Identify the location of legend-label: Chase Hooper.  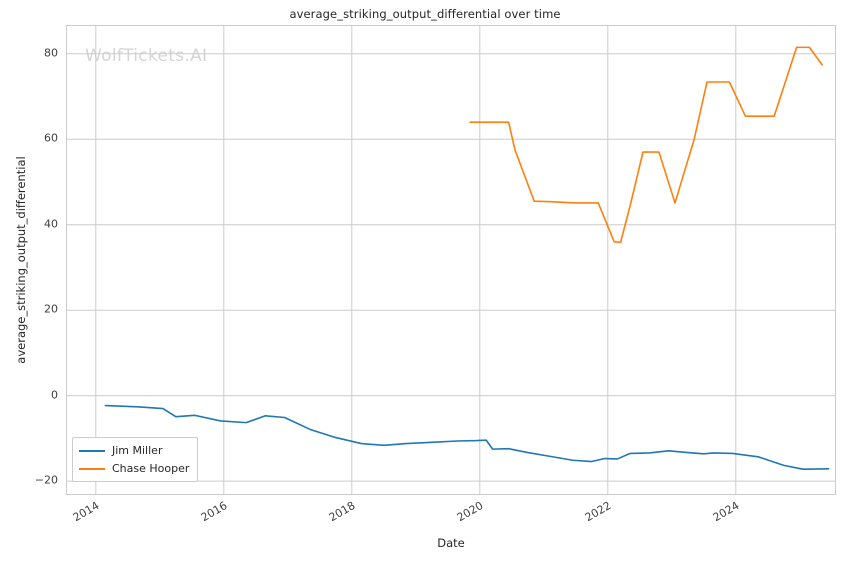
(151, 468).